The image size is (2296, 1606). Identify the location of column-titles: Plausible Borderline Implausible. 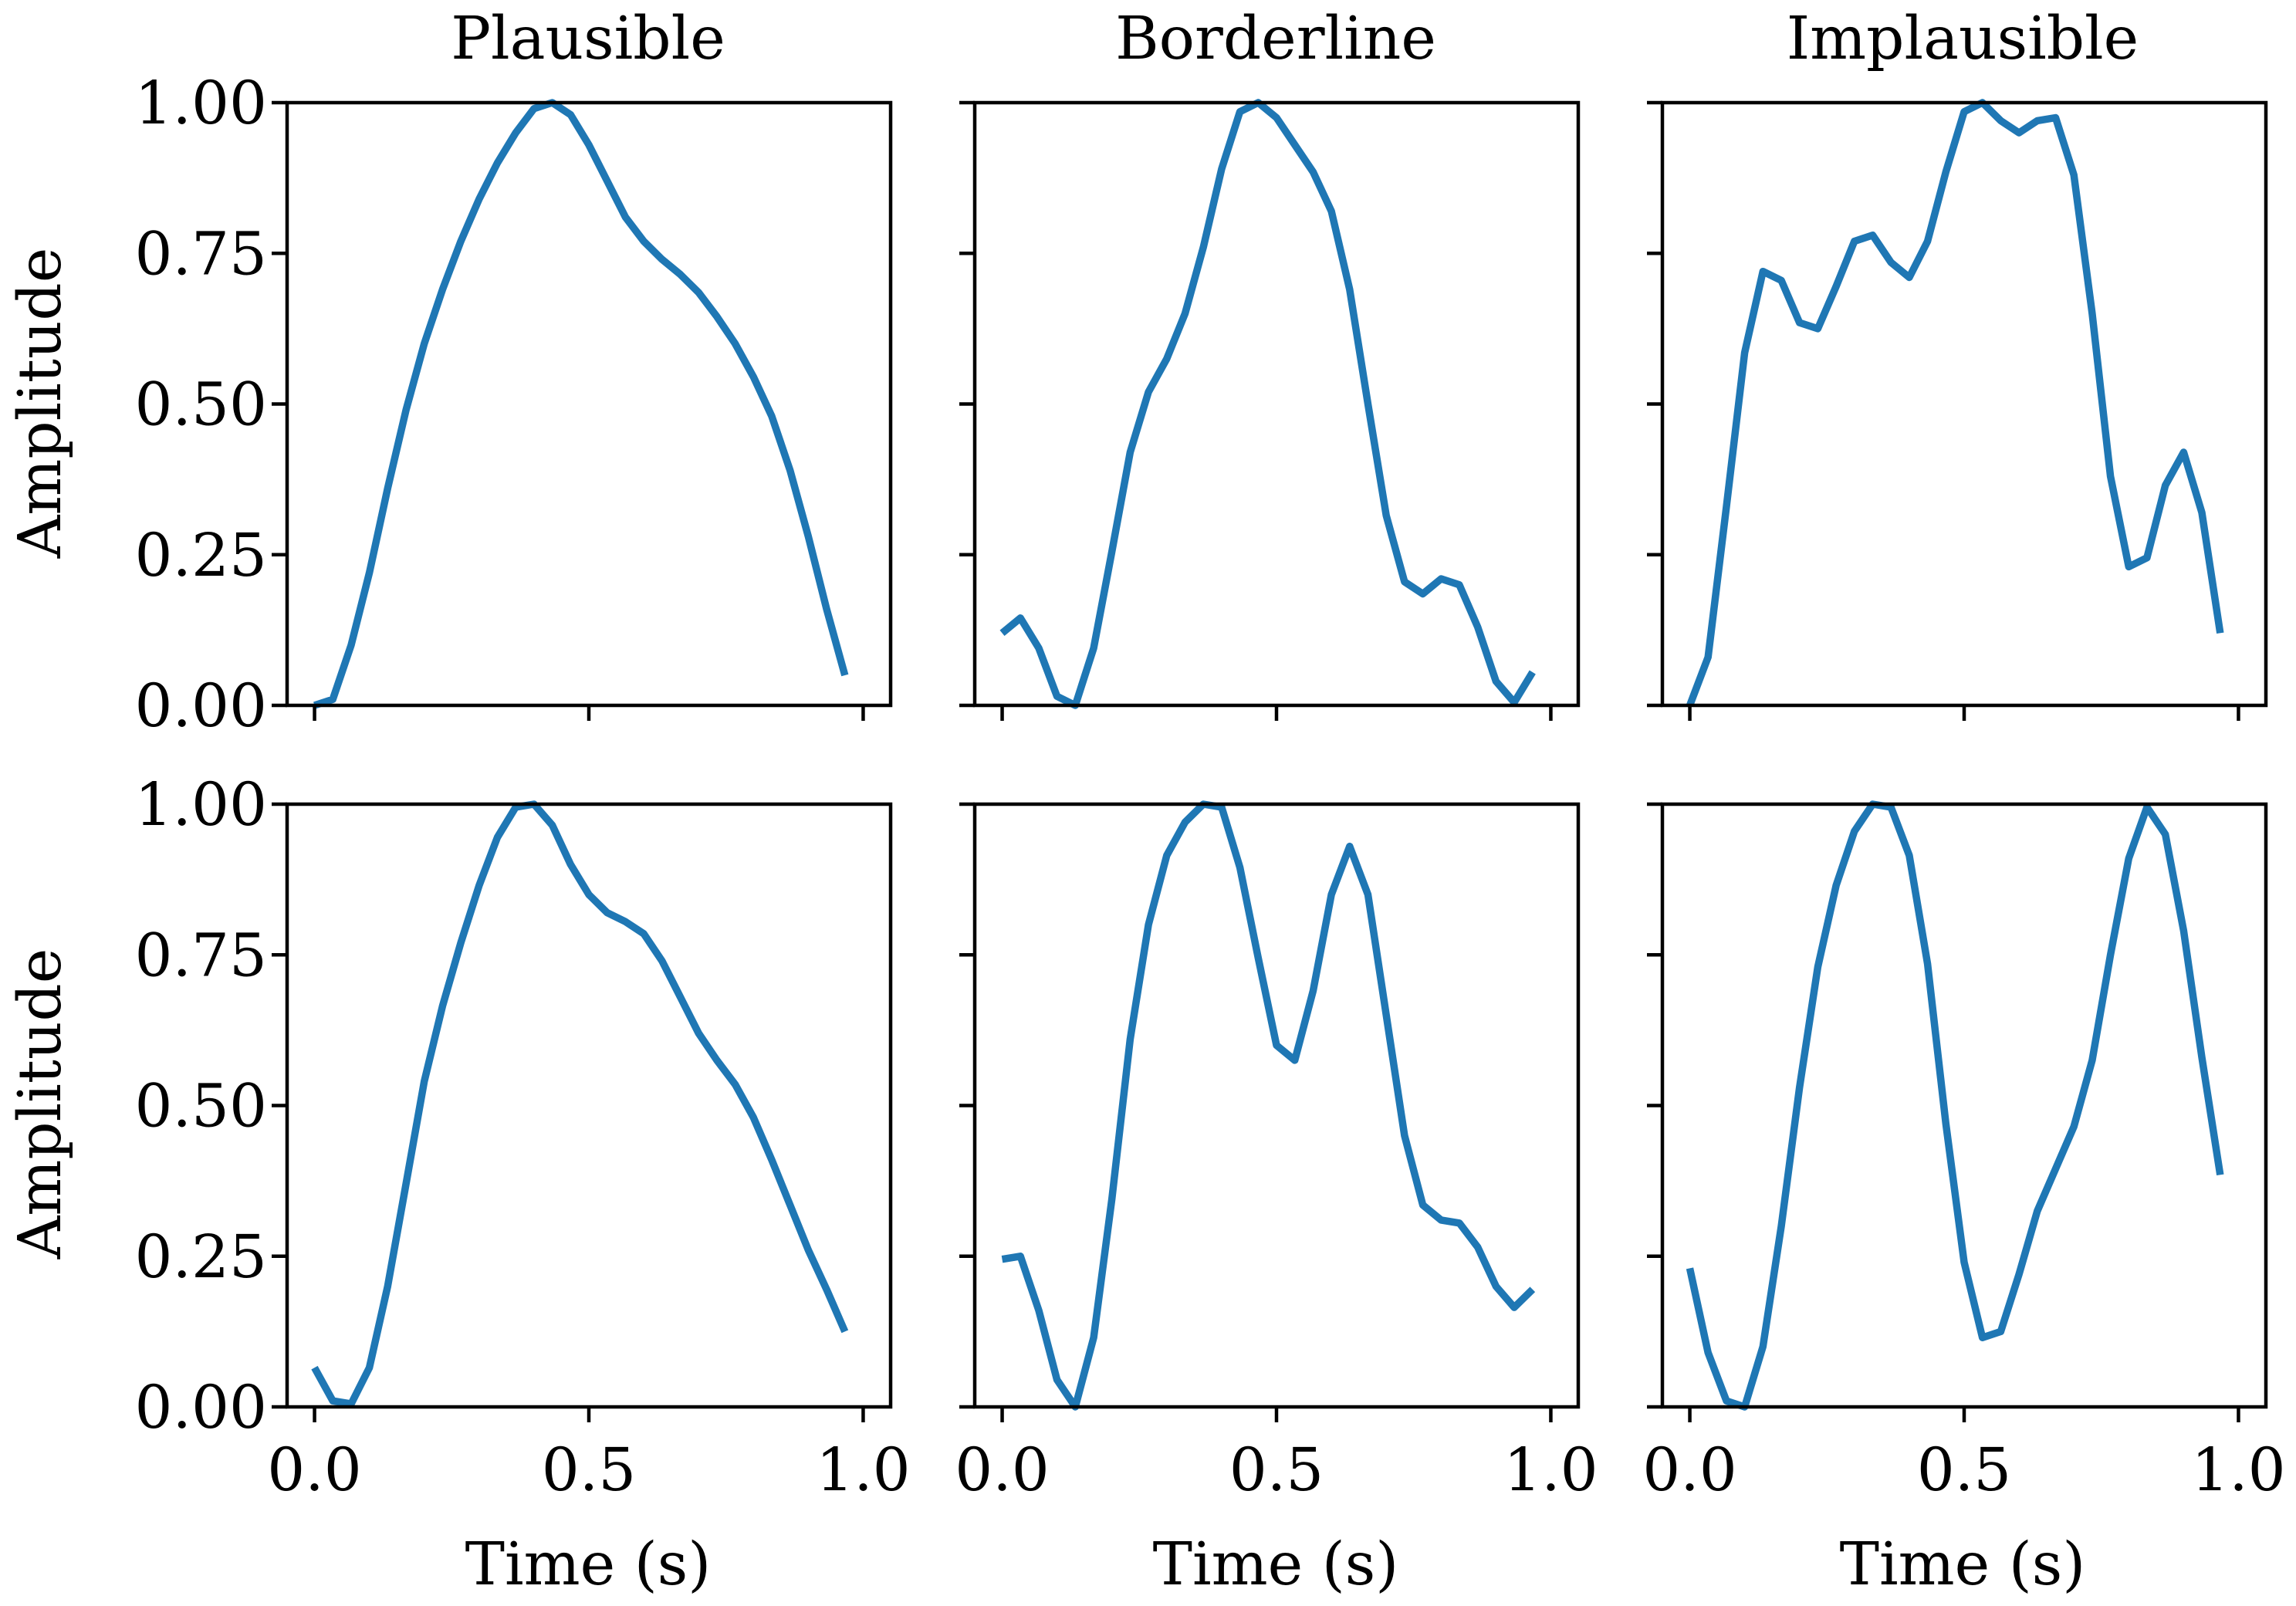
(1295, 39).